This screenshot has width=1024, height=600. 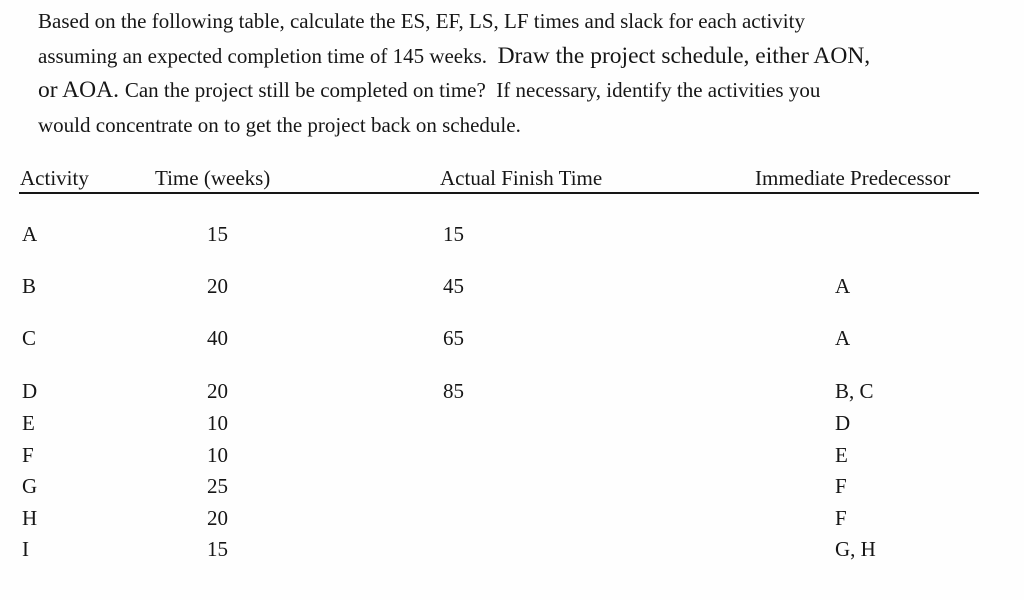 What do you see at coordinates (512, 423) in the screenshot?
I see `table-row-e: E 10 D` at bounding box center [512, 423].